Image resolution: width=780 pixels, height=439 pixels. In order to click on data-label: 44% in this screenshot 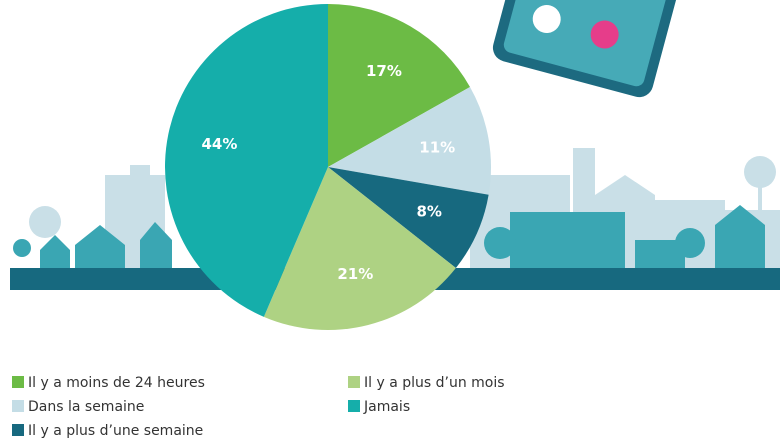, I will do `click(219, 144)`.